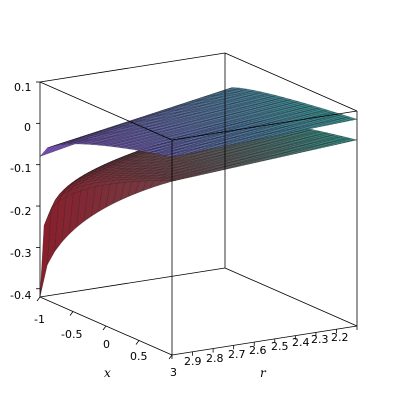 The height and width of the screenshot is (400, 400). What do you see at coordinates (263, 373) in the screenshot?
I see `r-axis-title: r` at bounding box center [263, 373].